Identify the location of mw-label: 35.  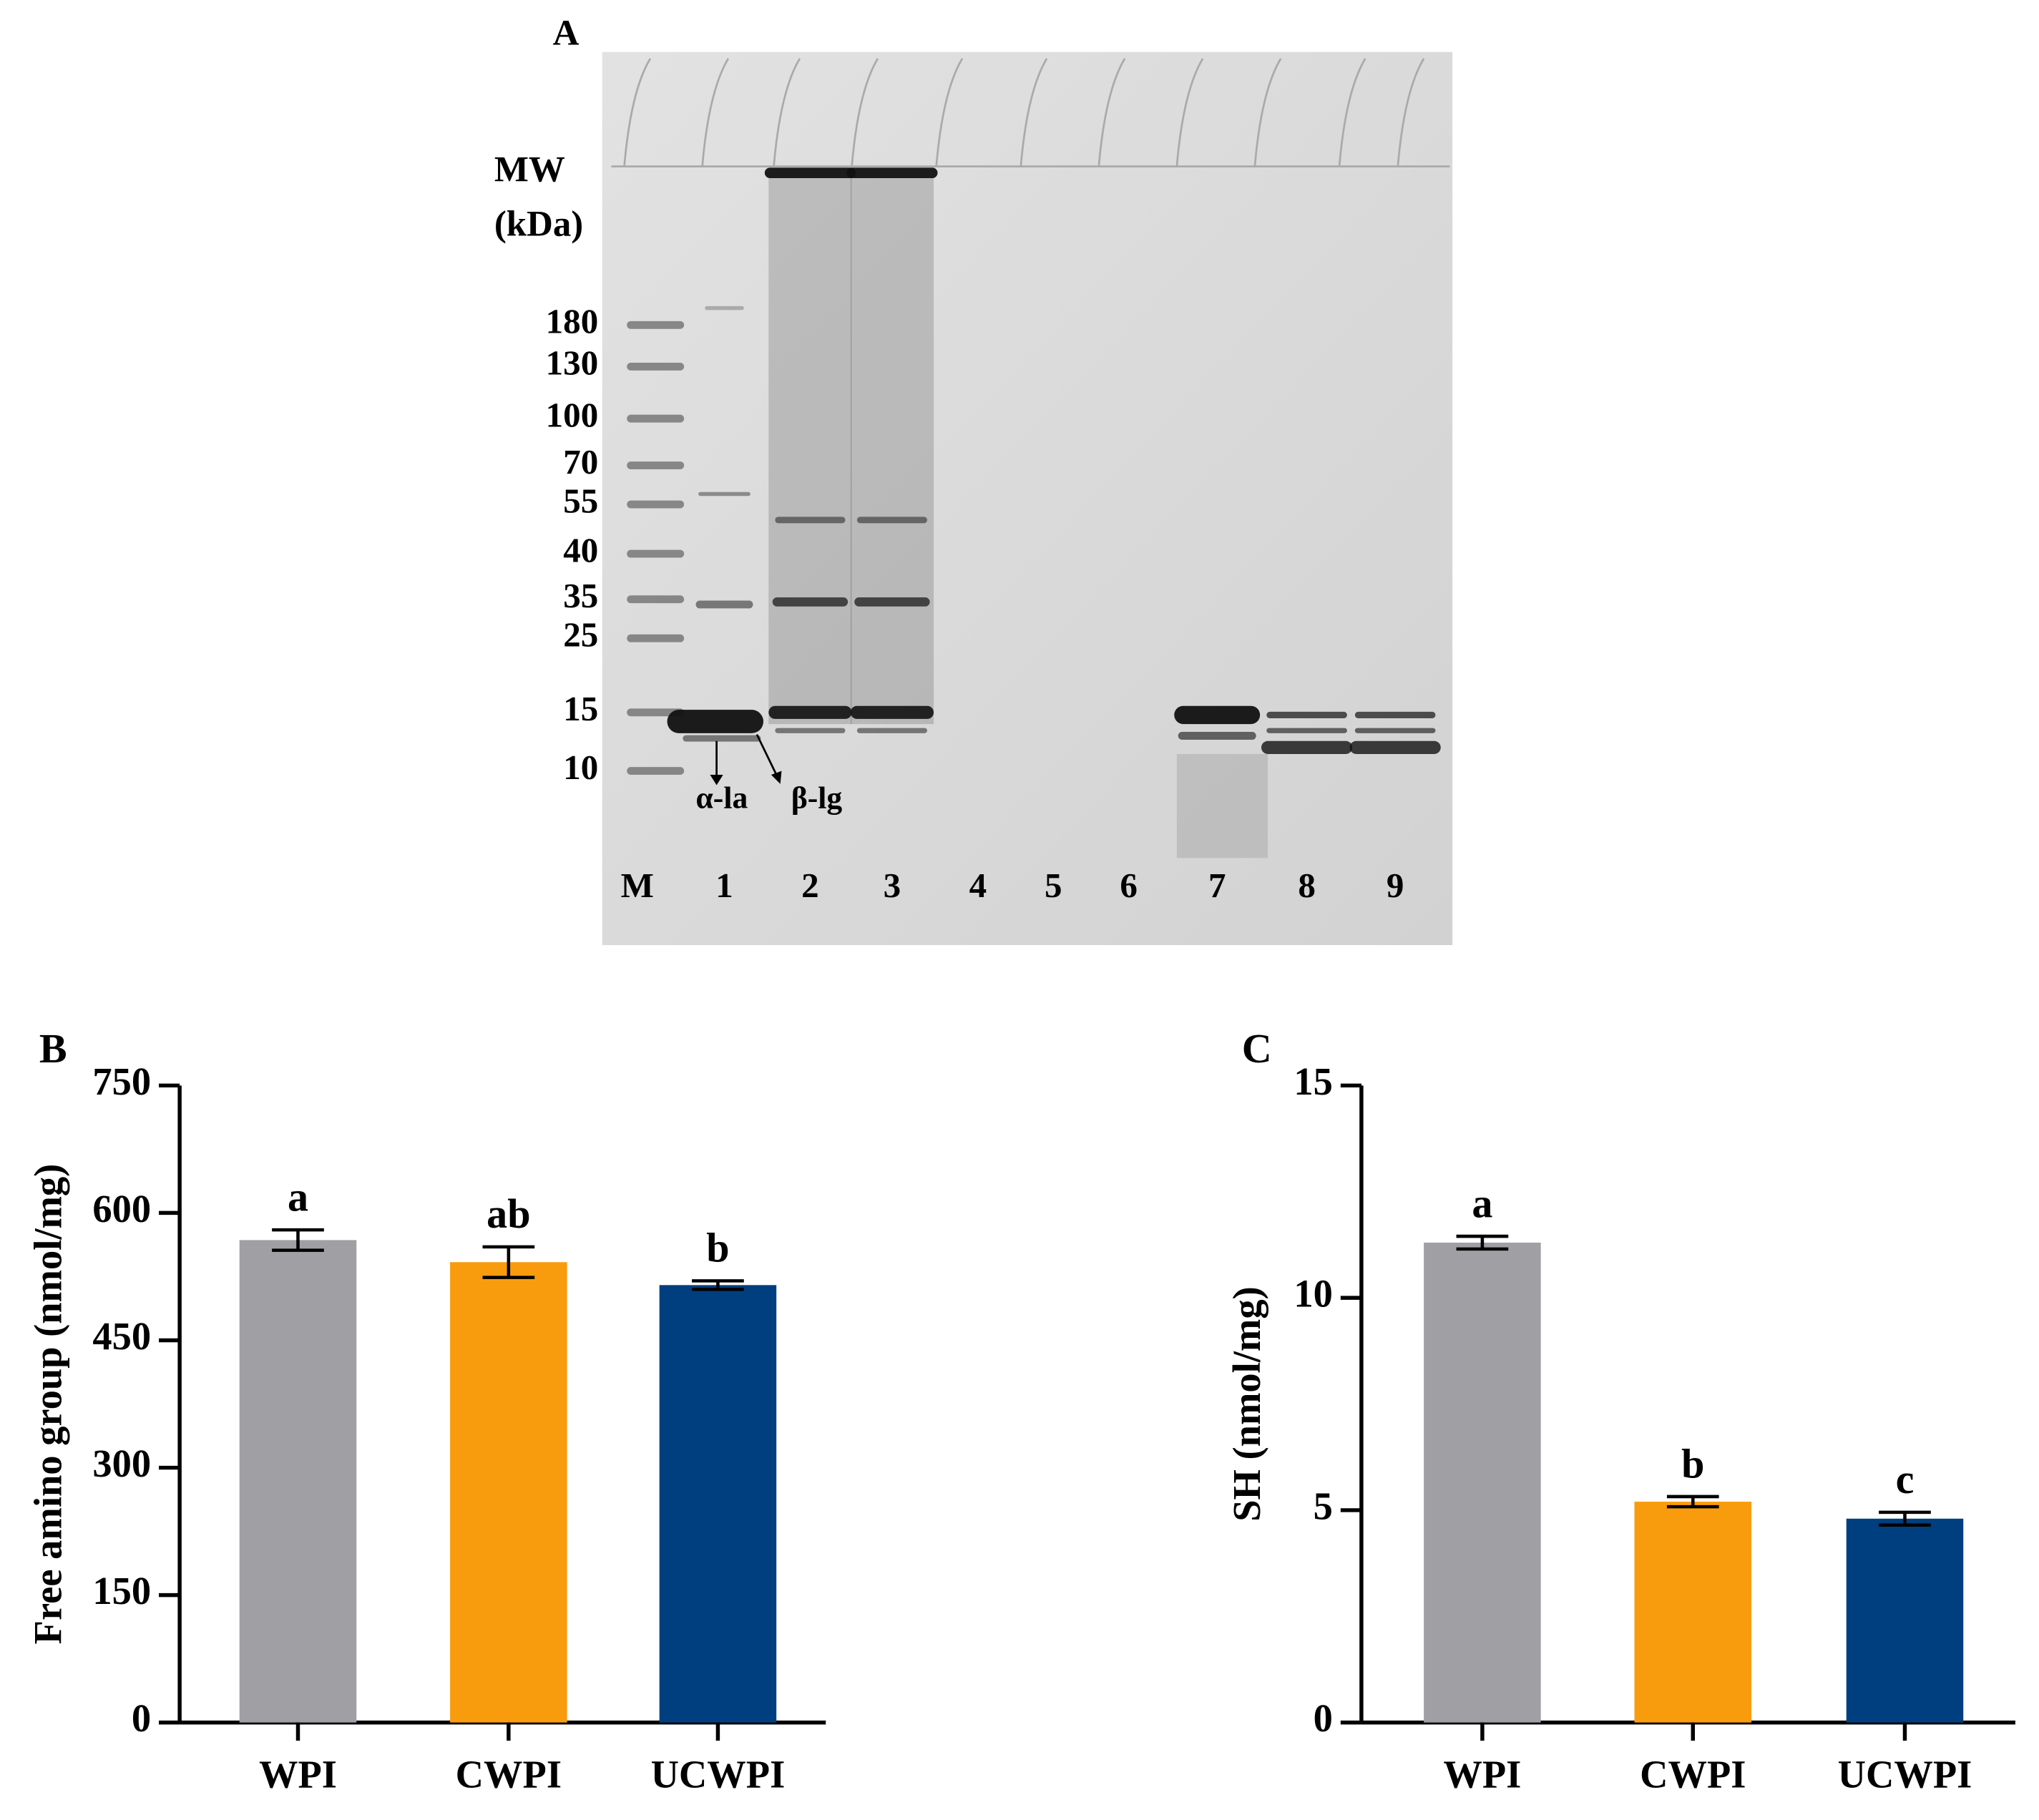
(580, 595).